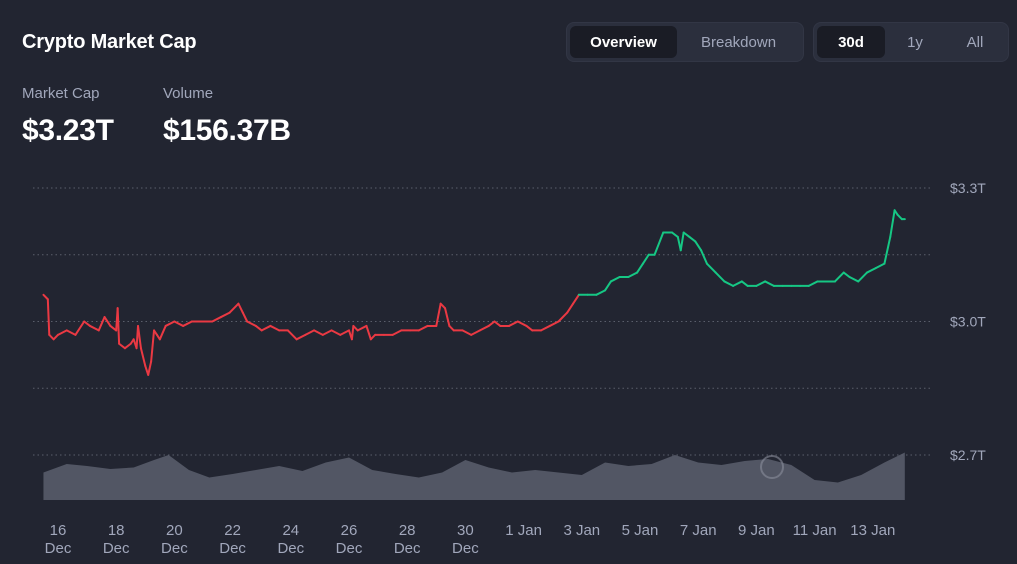  Describe the element at coordinates (975, 42) in the screenshot. I see `tab-all: All` at that location.